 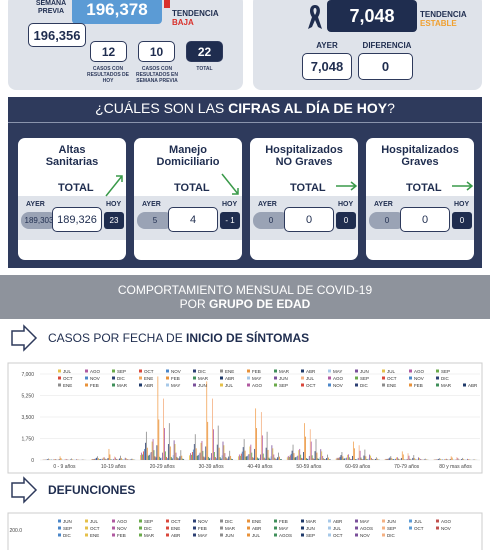 I want to click on legend-label: ENE, so click(x=148, y=378).